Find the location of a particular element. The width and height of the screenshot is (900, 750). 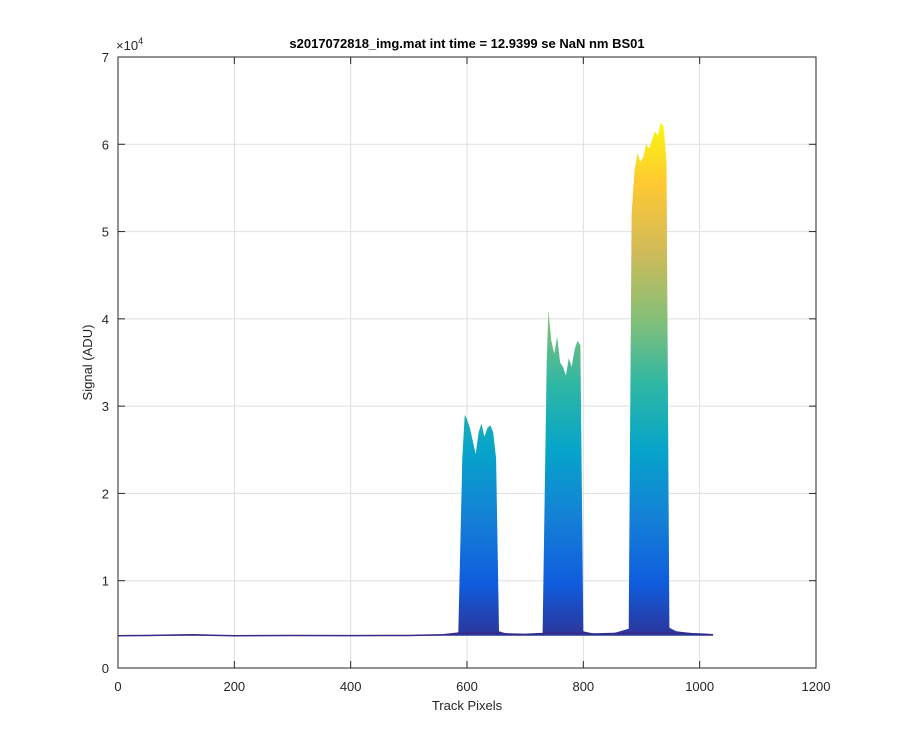

y-tick-label: 3 is located at coordinates (105, 406).